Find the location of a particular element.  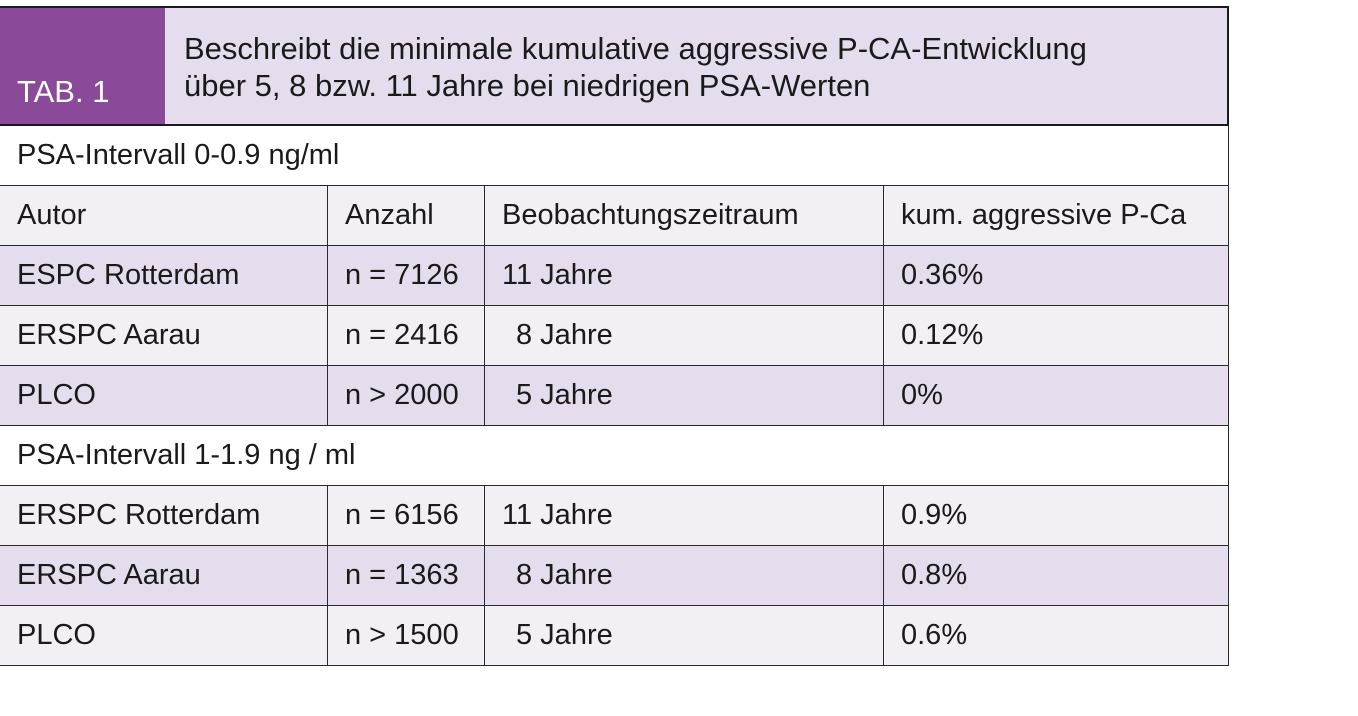

column-header-rate: kum. aggressive P-Ca is located at coordinates (1044, 215).